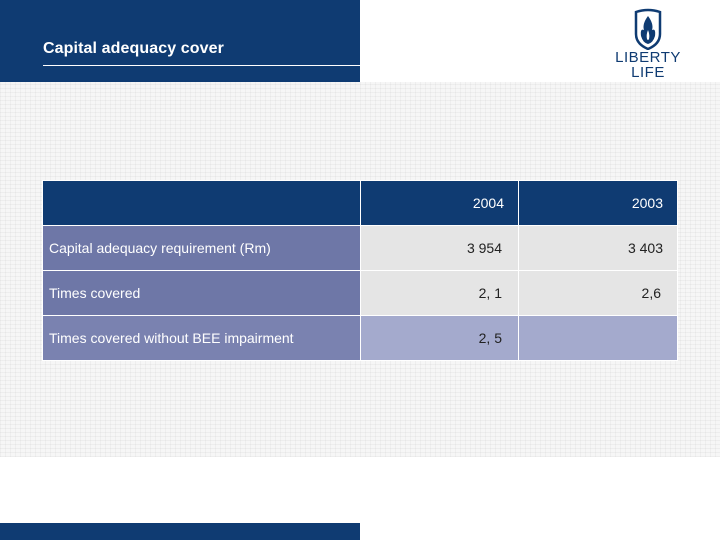  I want to click on row-label: Times covered without BEE impairment, so click(201, 338).